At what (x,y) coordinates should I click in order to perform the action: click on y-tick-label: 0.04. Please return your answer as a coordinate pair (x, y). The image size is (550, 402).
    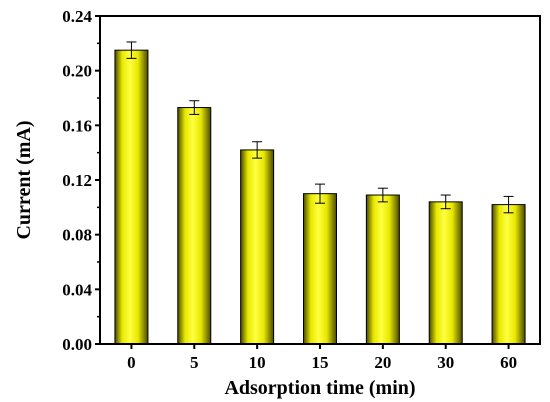
    Looking at the image, I should click on (77, 289).